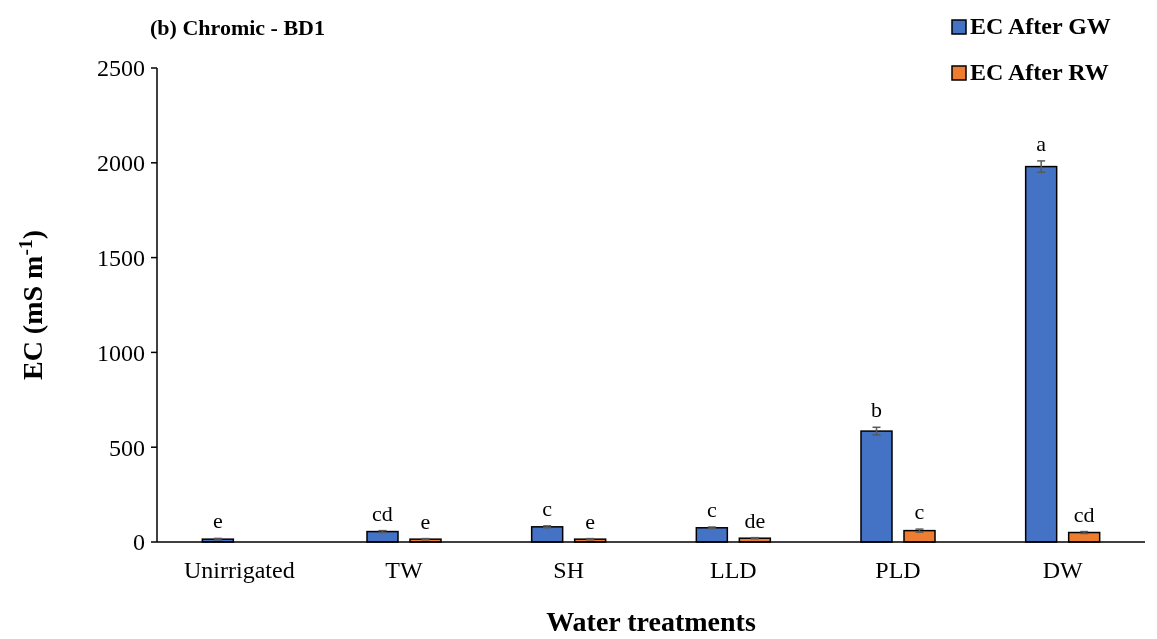 The image size is (1157, 639). What do you see at coordinates (733, 570) in the screenshot?
I see `x-tick-label: LLD` at bounding box center [733, 570].